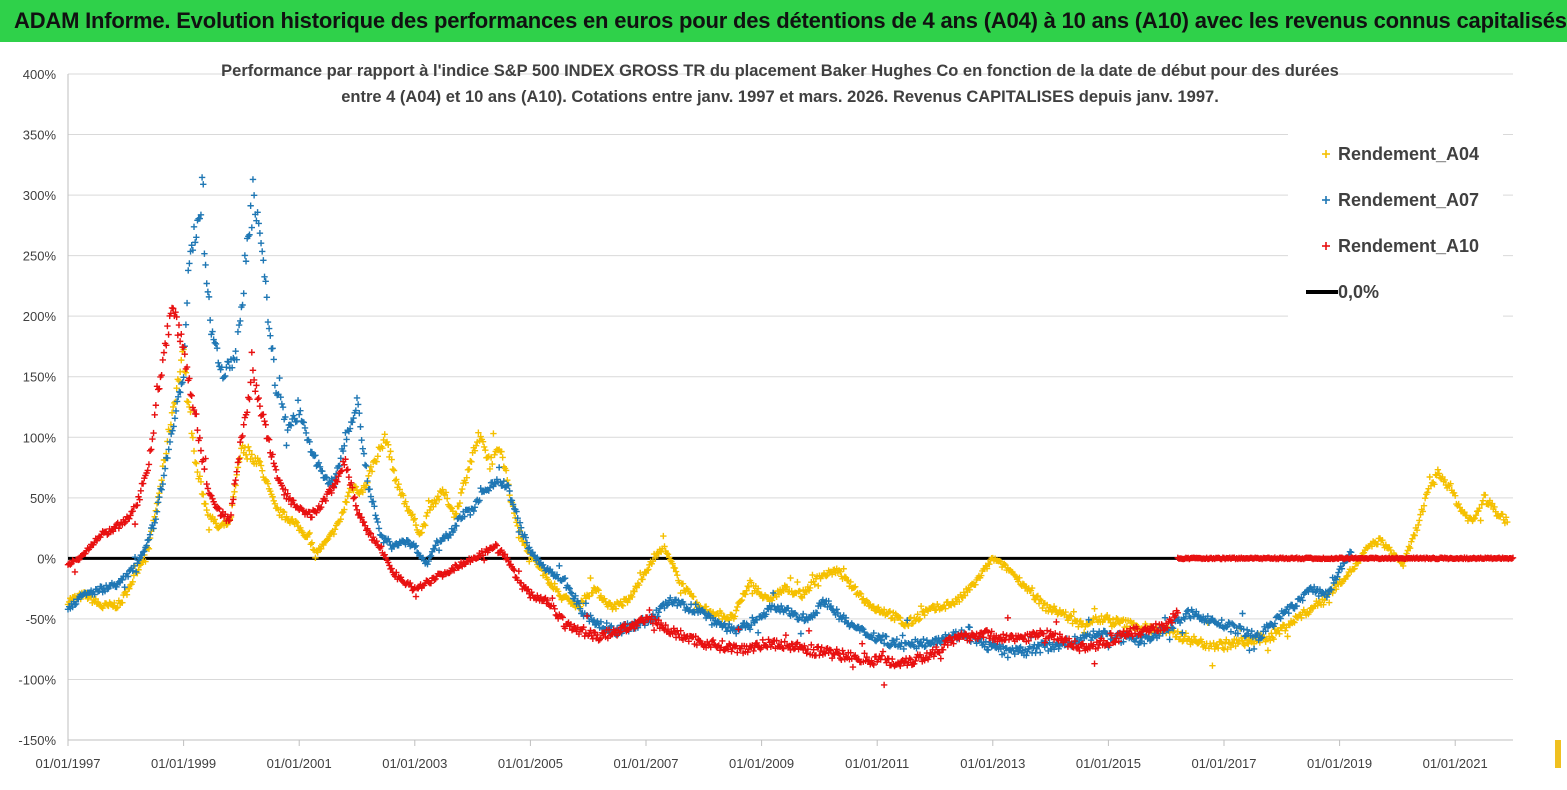  Describe the element at coordinates (37, 740) in the screenshot. I see `y-tick-label: -150%` at that location.